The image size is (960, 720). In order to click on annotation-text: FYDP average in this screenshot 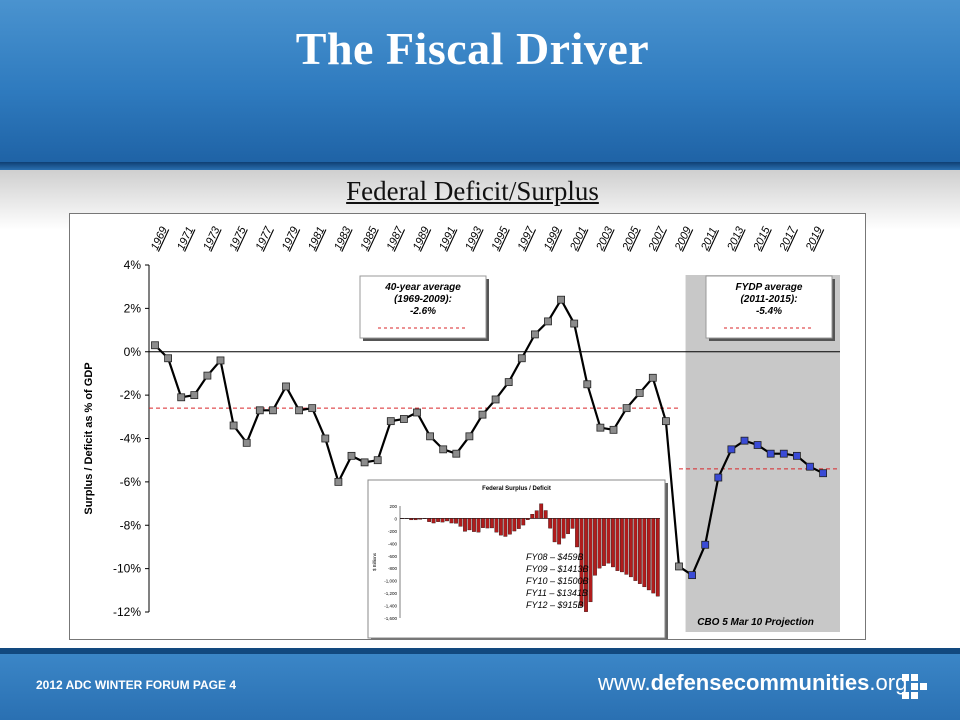, I will do `click(769, 287)`.